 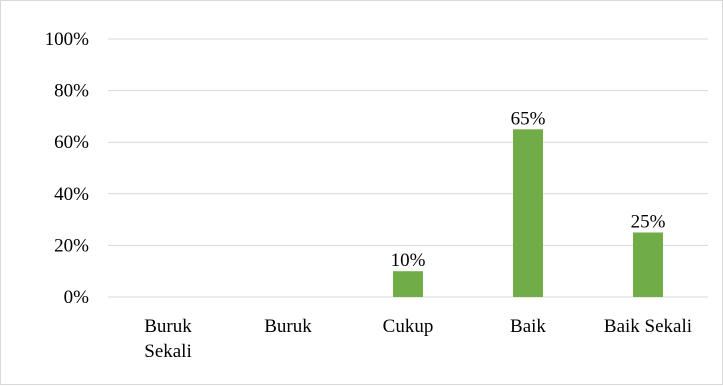 I want to click on bar-data-label: 65%, so click(x=528, y=118).